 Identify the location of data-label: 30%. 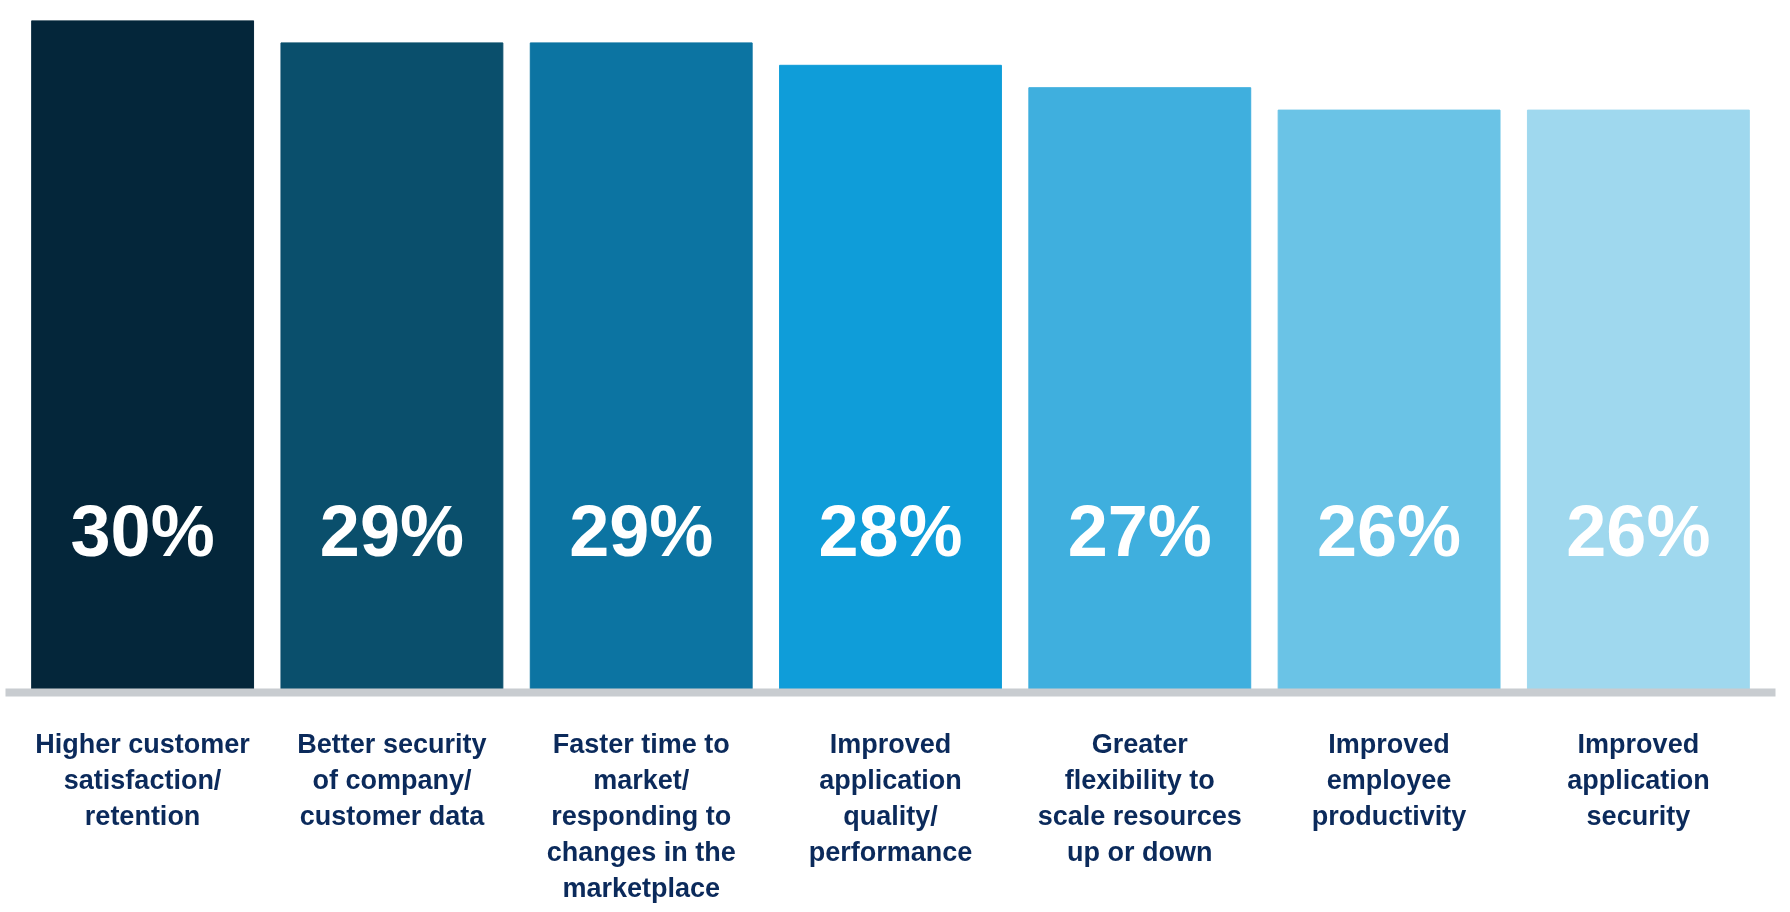
(142, 531).